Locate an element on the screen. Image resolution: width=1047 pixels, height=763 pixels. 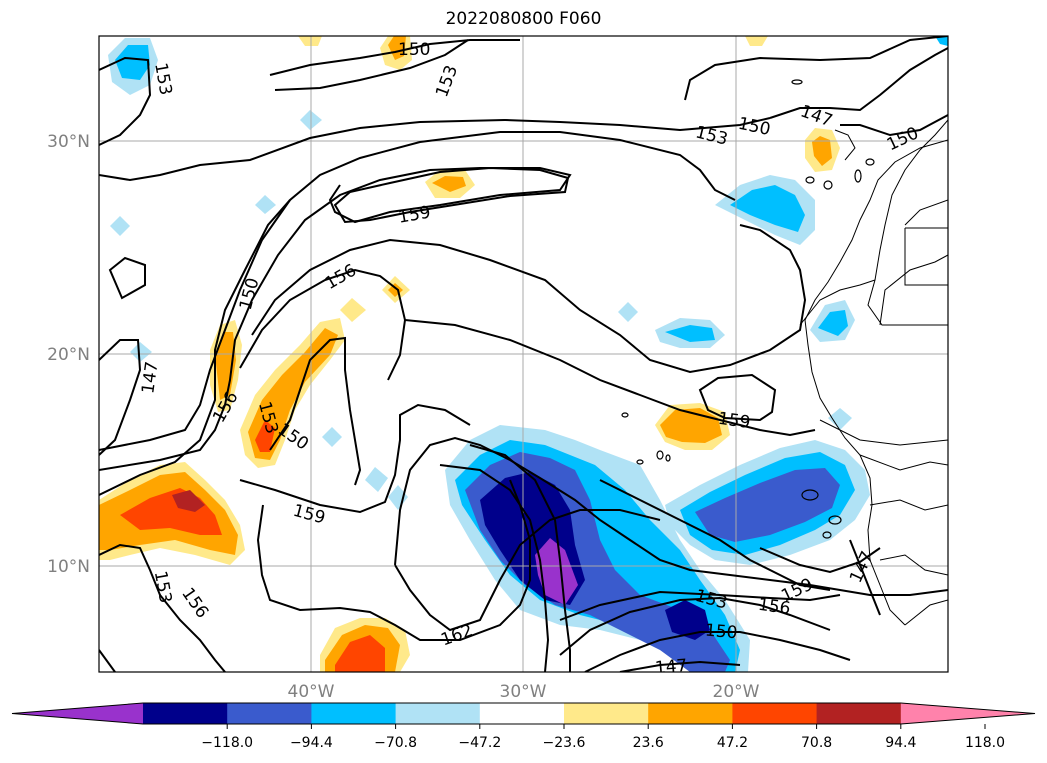
map-title: 2022080800 F060 is located at coordinates (523, 19).